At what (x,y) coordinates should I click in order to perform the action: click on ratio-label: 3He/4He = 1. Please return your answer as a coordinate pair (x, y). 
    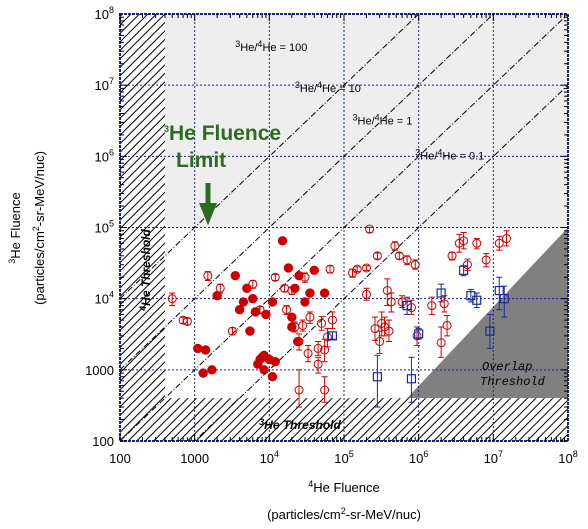
    Looking at the image, I should click on (383, 120).